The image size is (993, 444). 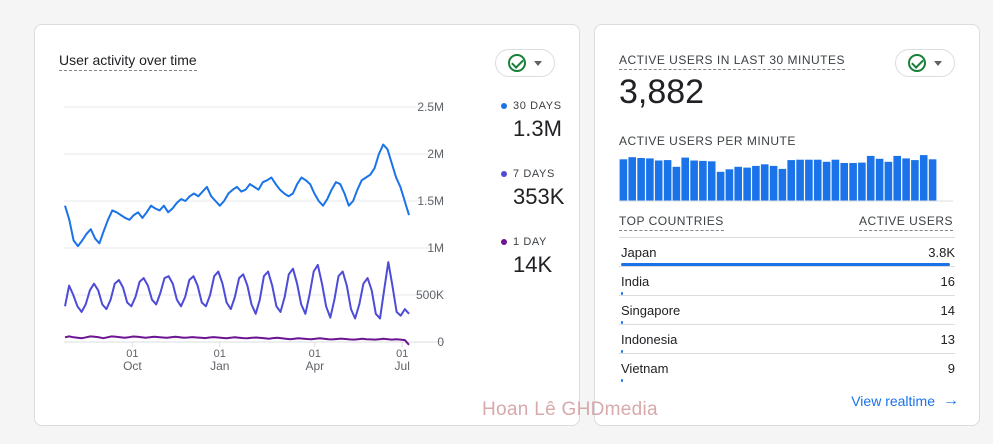 I want to click on x-tick-month: Apr, so click(x=314, y=366).